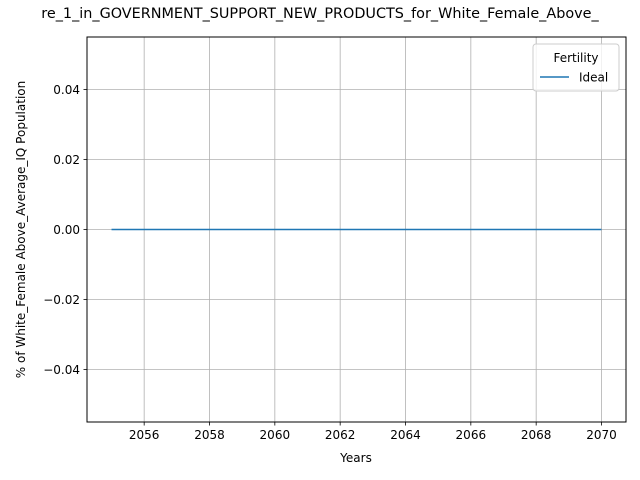  I want to click on x-tick-label: 2056, so click(144, 435).